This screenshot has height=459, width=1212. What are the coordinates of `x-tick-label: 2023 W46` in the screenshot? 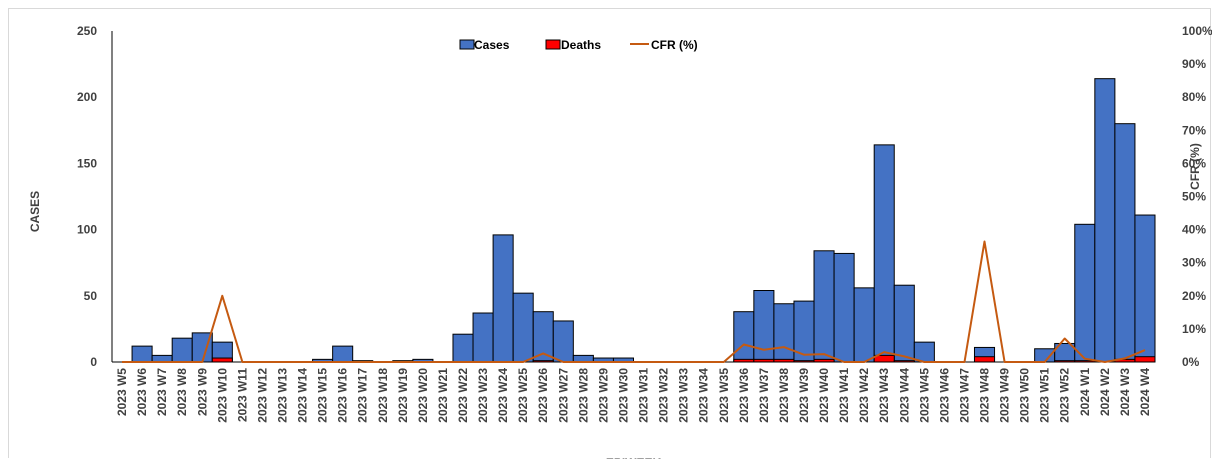 It's located at (944, 395).